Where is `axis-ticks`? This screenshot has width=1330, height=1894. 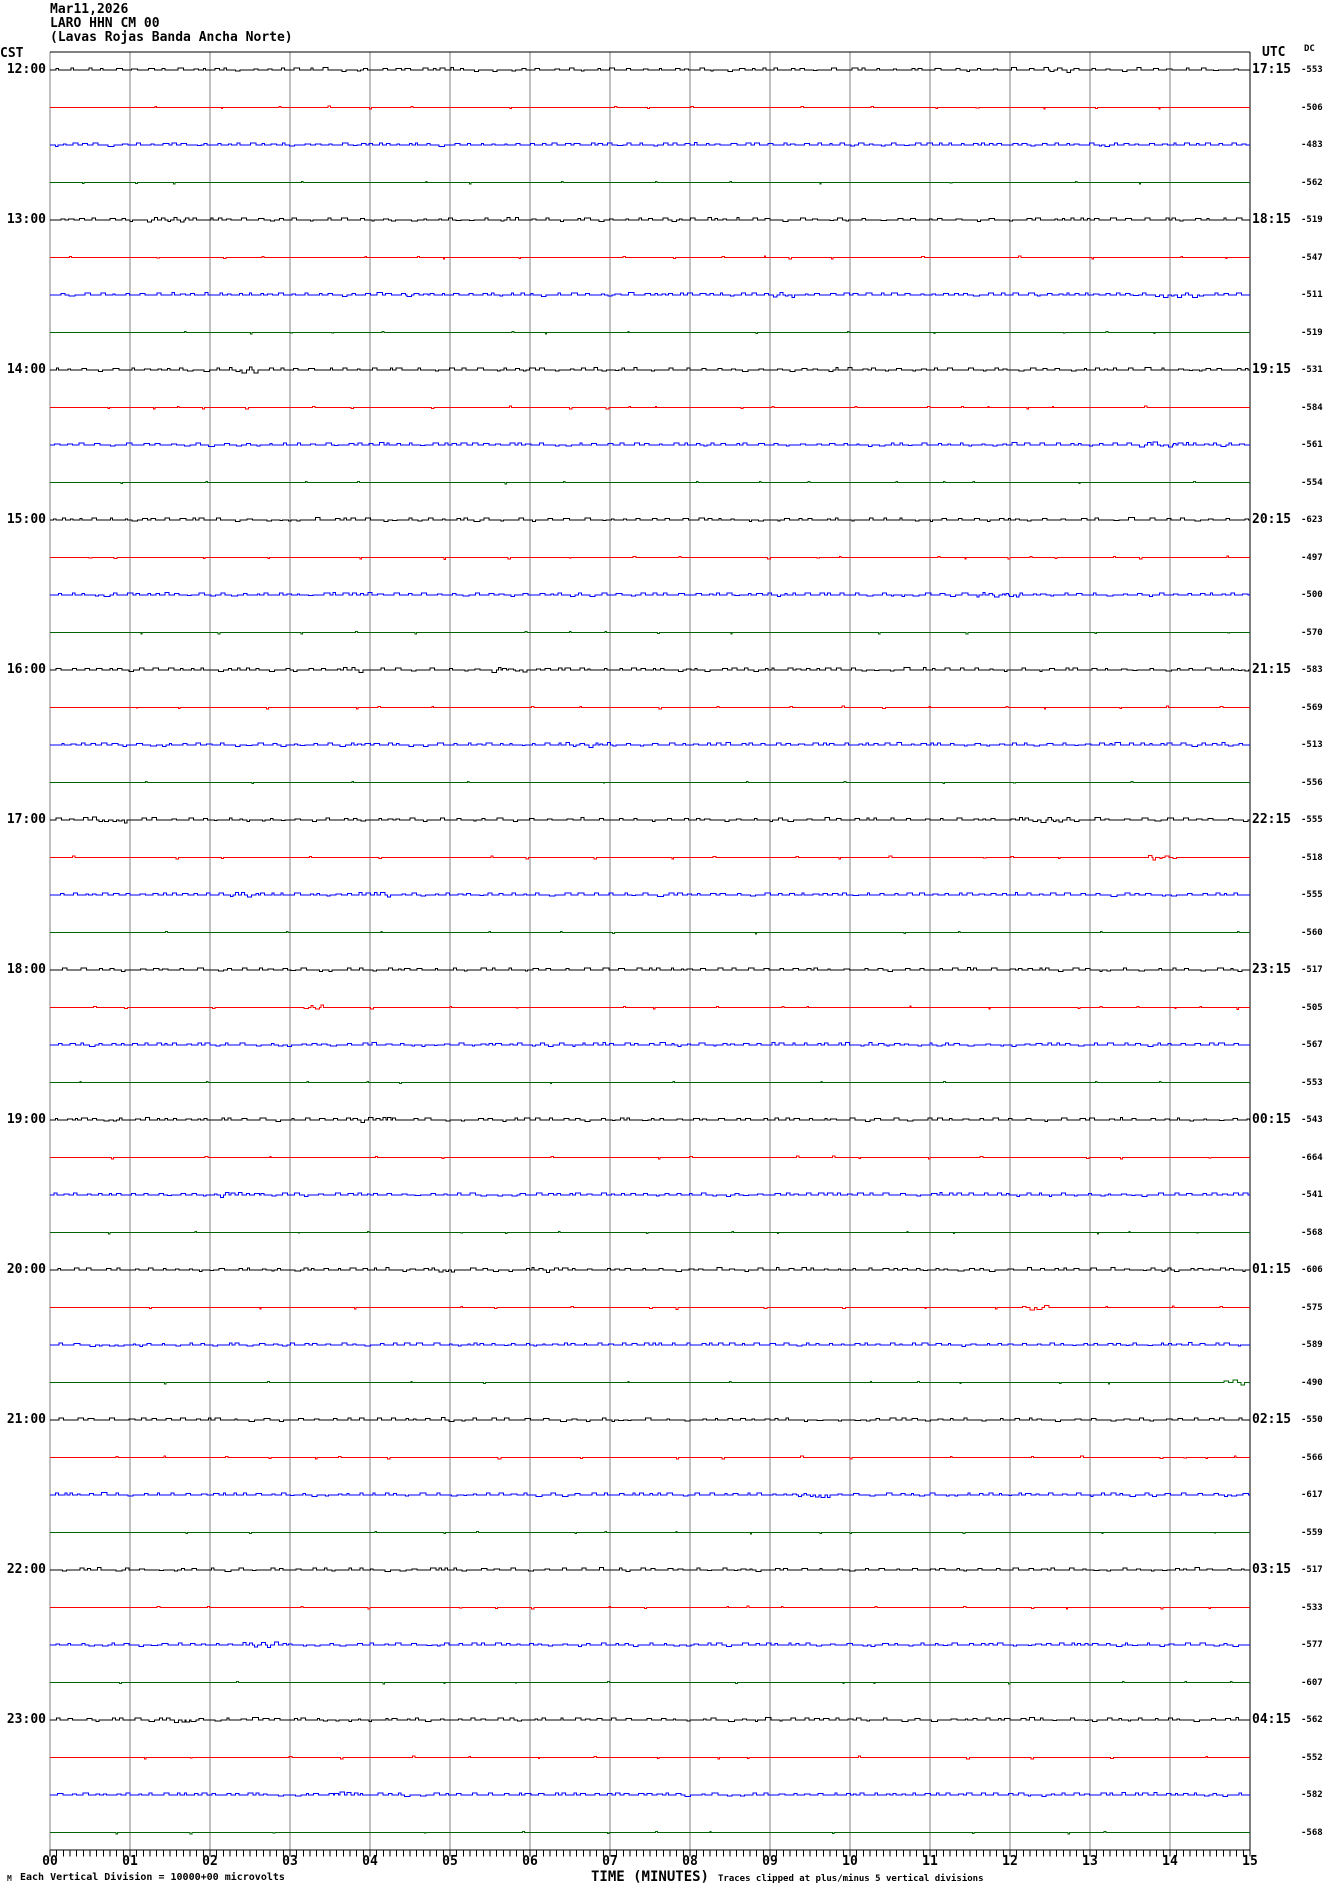 axis-ticks is located at coordinates (650, 1853).